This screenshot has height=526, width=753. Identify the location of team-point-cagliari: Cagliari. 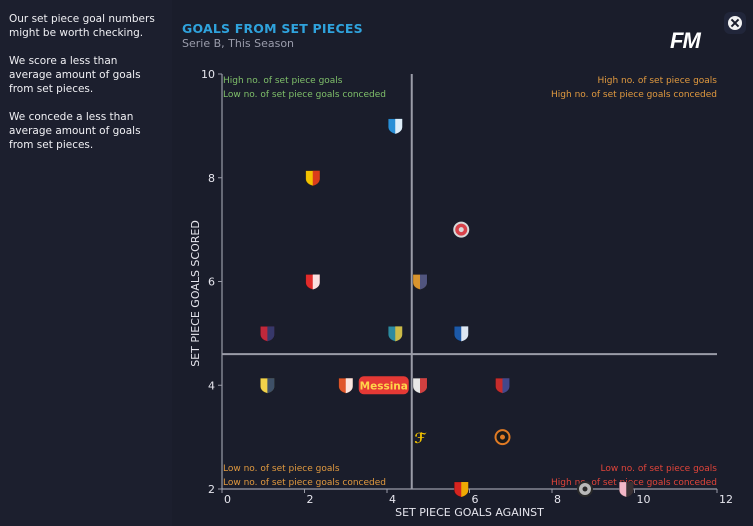
(267, 334).